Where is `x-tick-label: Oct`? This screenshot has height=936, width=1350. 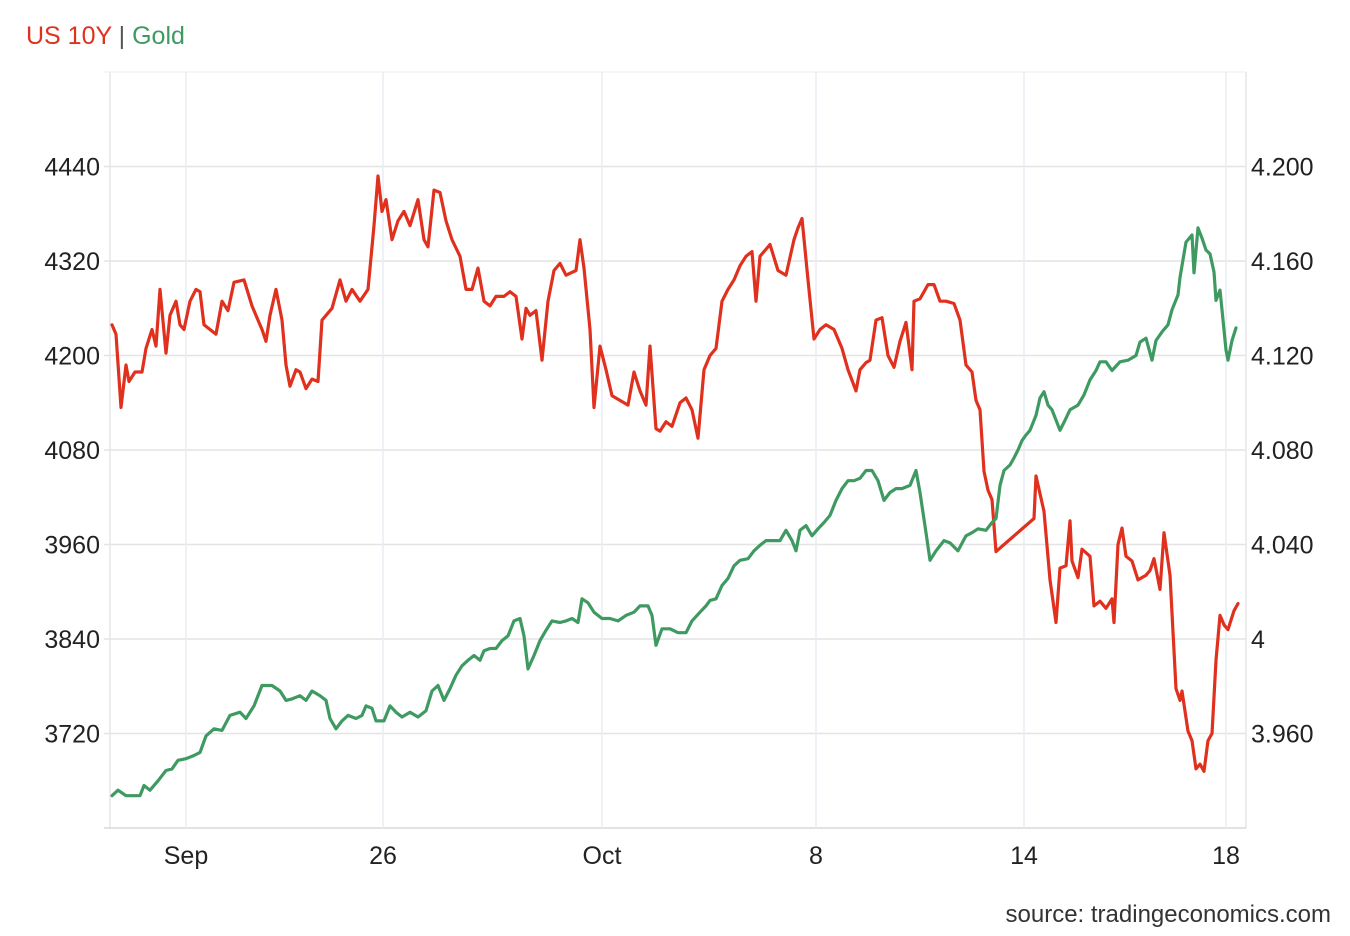
x-tick-label: Oct is located at coordinates (602, 856).